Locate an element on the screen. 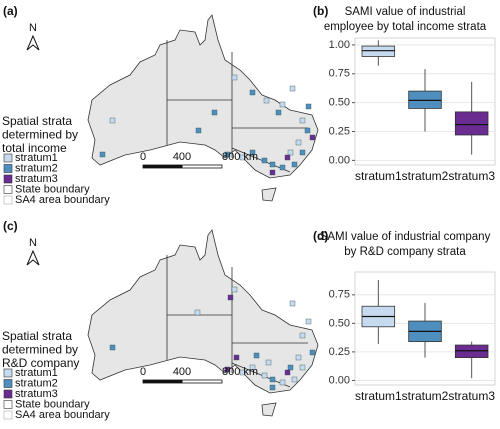 This screenshot has width=500, height=429. panel-label: (b) is located at coordinates (320, 11).